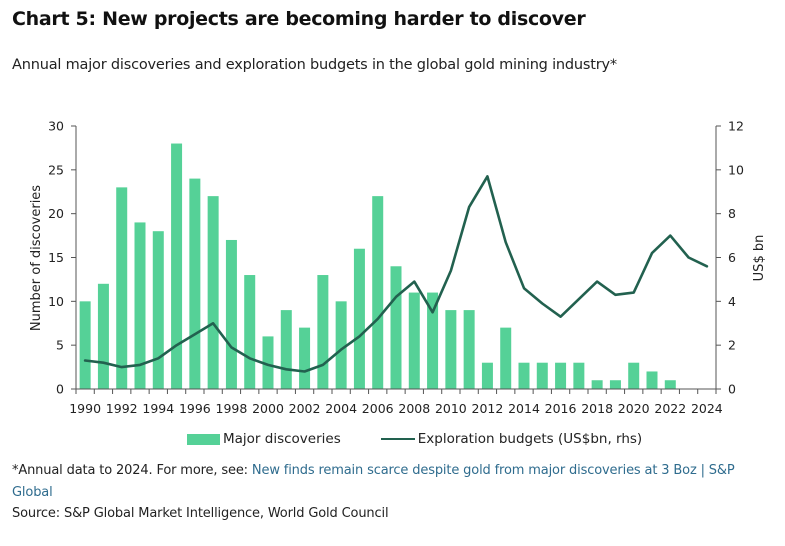 The height and width of the screenshot is (546, 785). What do you see at coordinates (414, 408) in the screenshot?
I see `x-tick-label-2008: 2008` at bounding box center [414, 408].